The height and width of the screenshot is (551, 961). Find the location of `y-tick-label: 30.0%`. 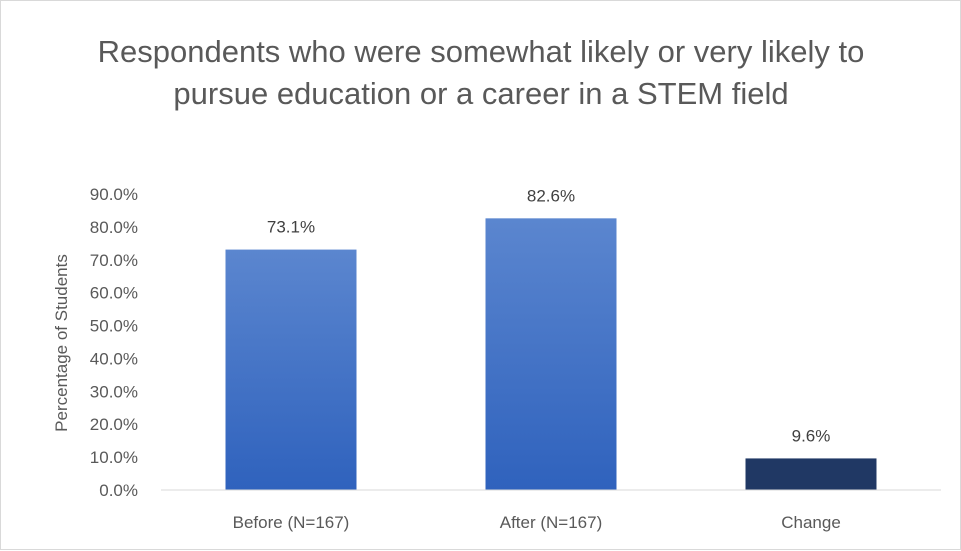

y-tick-label: 30.0% is located at coordinates (114, 391).